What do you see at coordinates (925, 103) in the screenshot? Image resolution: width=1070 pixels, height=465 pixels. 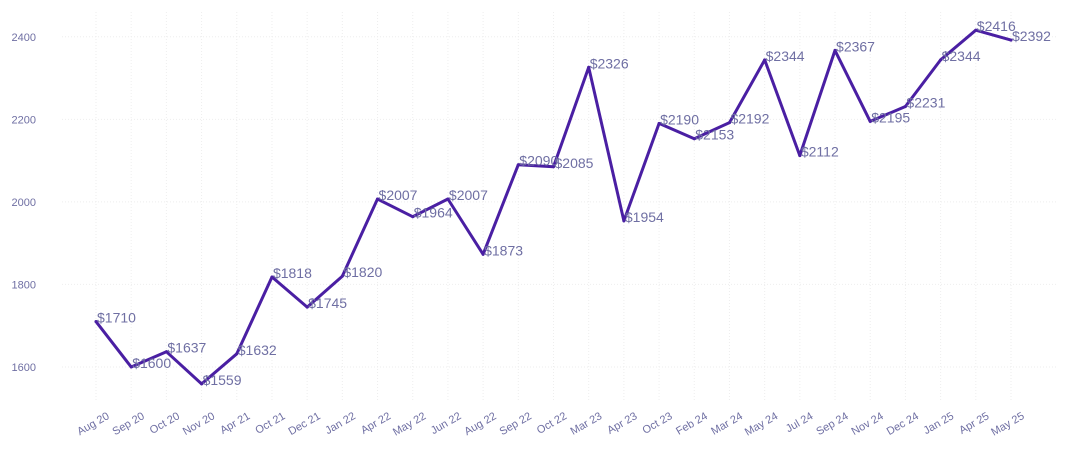 I see `data-label: $2231` at bounding box center [925, 103].